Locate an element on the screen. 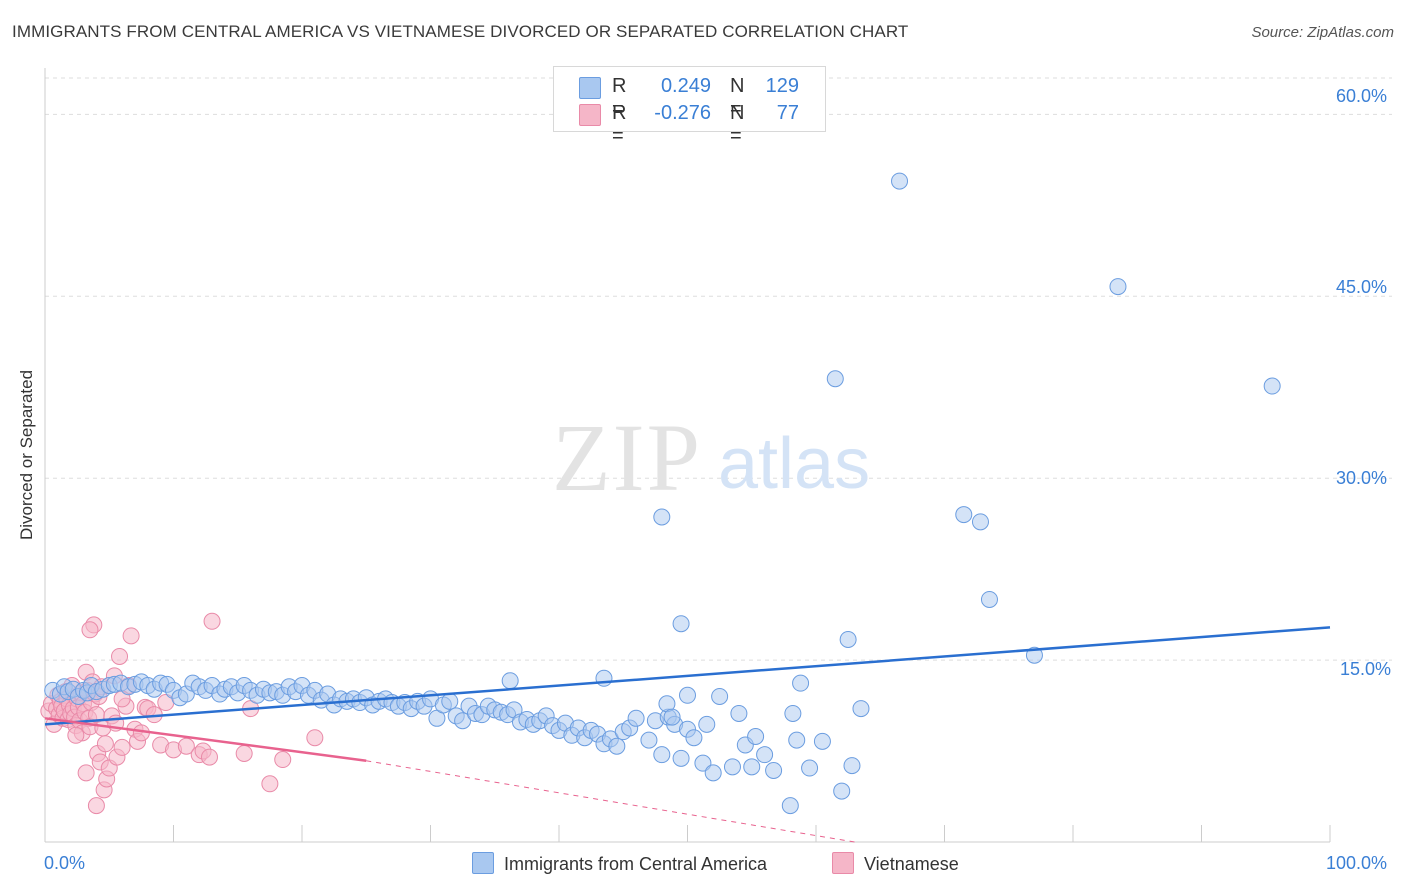  series-legend-blue: Immigrants from Central America is located at coordinates (619, 863).